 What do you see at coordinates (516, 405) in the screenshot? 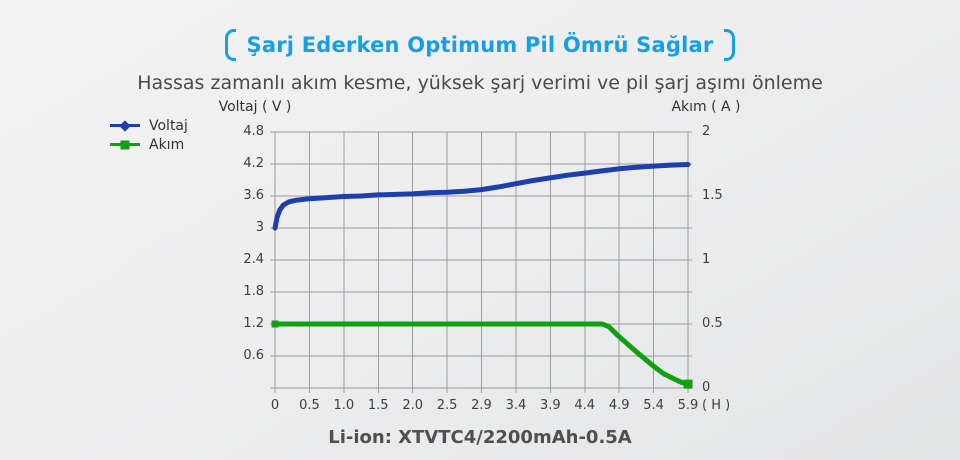
I see `x-axis-tick: 3.4` at bounding box center [516, 405].